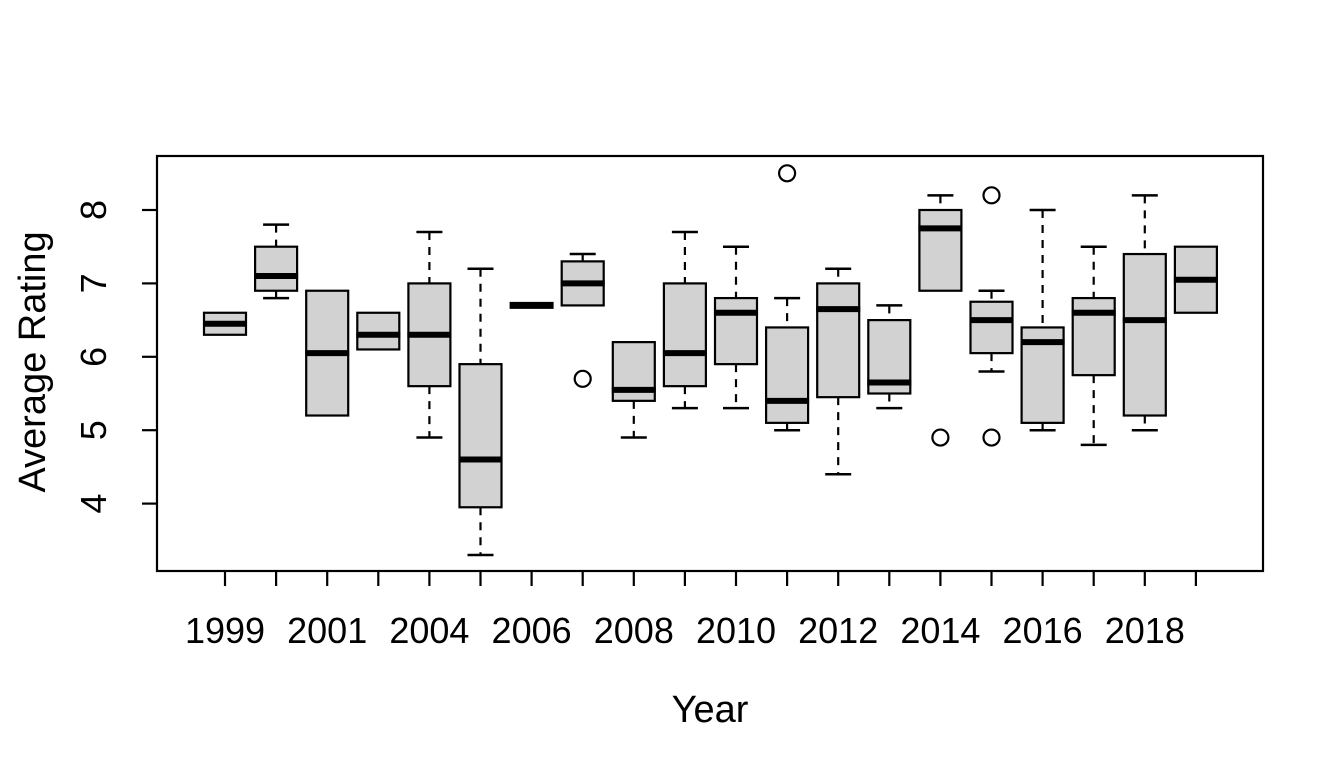 The height and width of the screenshot is (768, 1344). What do you see at coordinates (685, 335) in the screenshot?
I see `box-2009` at bounding box center [685, 335].